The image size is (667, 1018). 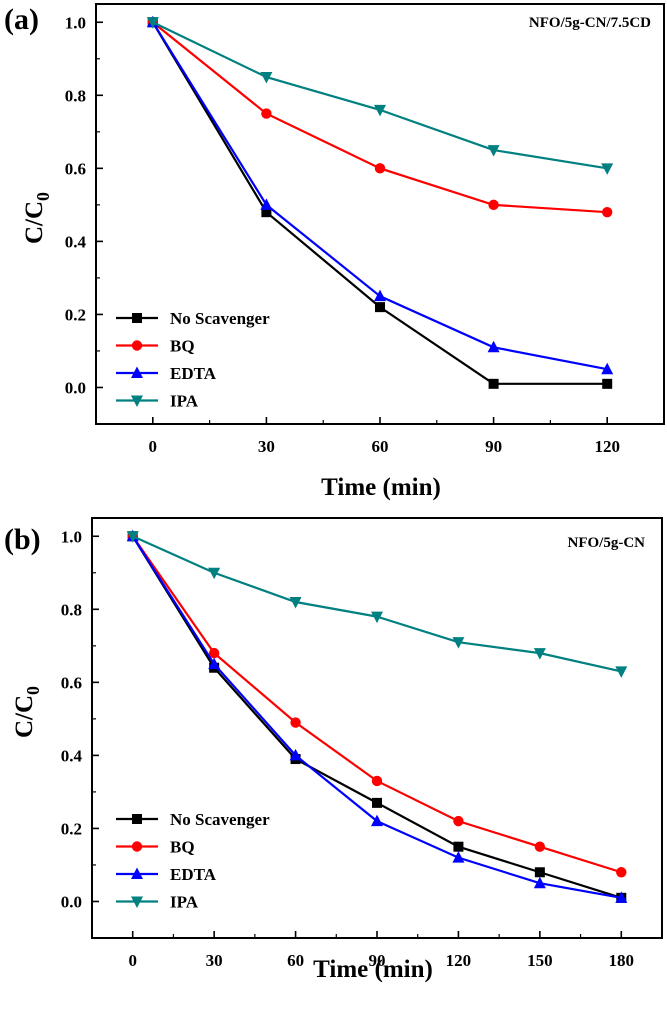 I want to click on sample-annotation: NFO/5g-CN/7.5CD, so click(x=590, y=23).